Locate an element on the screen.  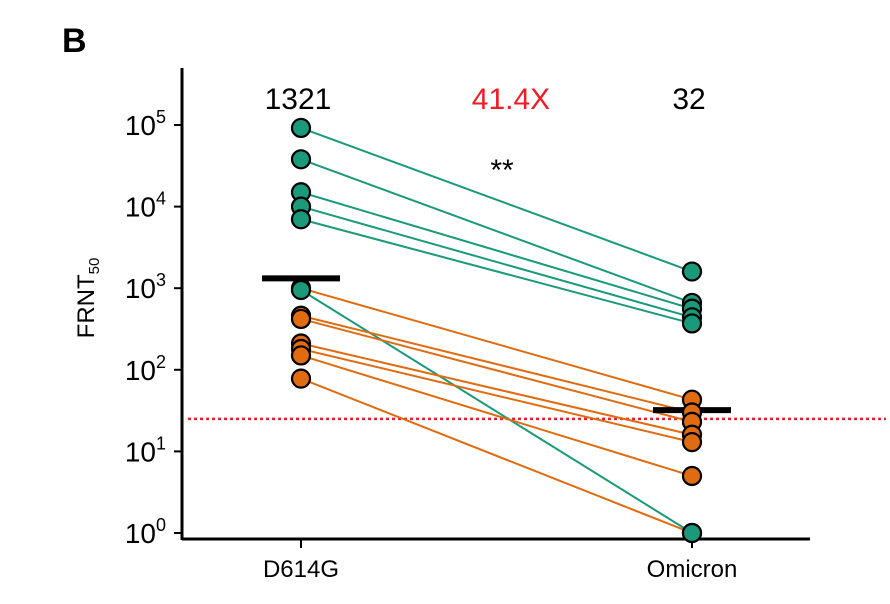
y-axis-title-subscript: 50 is located at coordinates (94, 266).